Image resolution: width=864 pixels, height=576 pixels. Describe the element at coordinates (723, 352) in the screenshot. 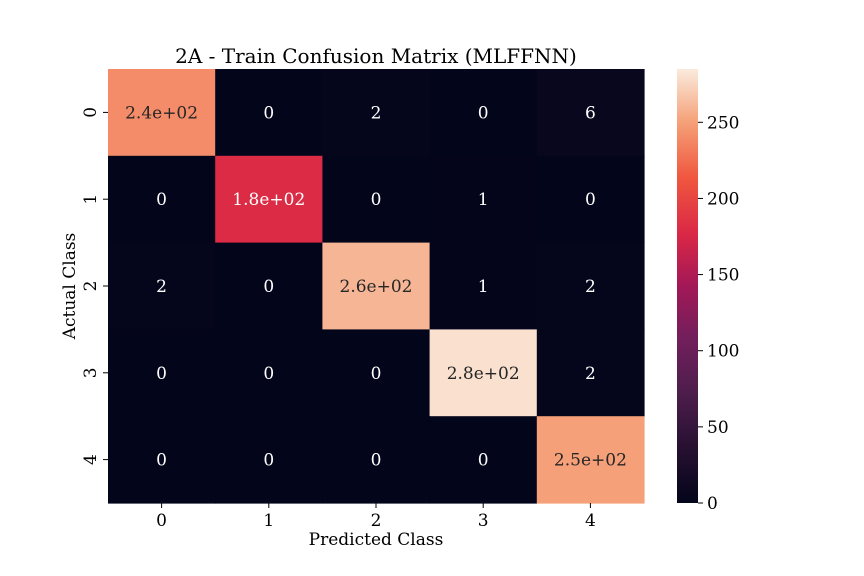

I see `colorbar-tick-label: 100` at that location.